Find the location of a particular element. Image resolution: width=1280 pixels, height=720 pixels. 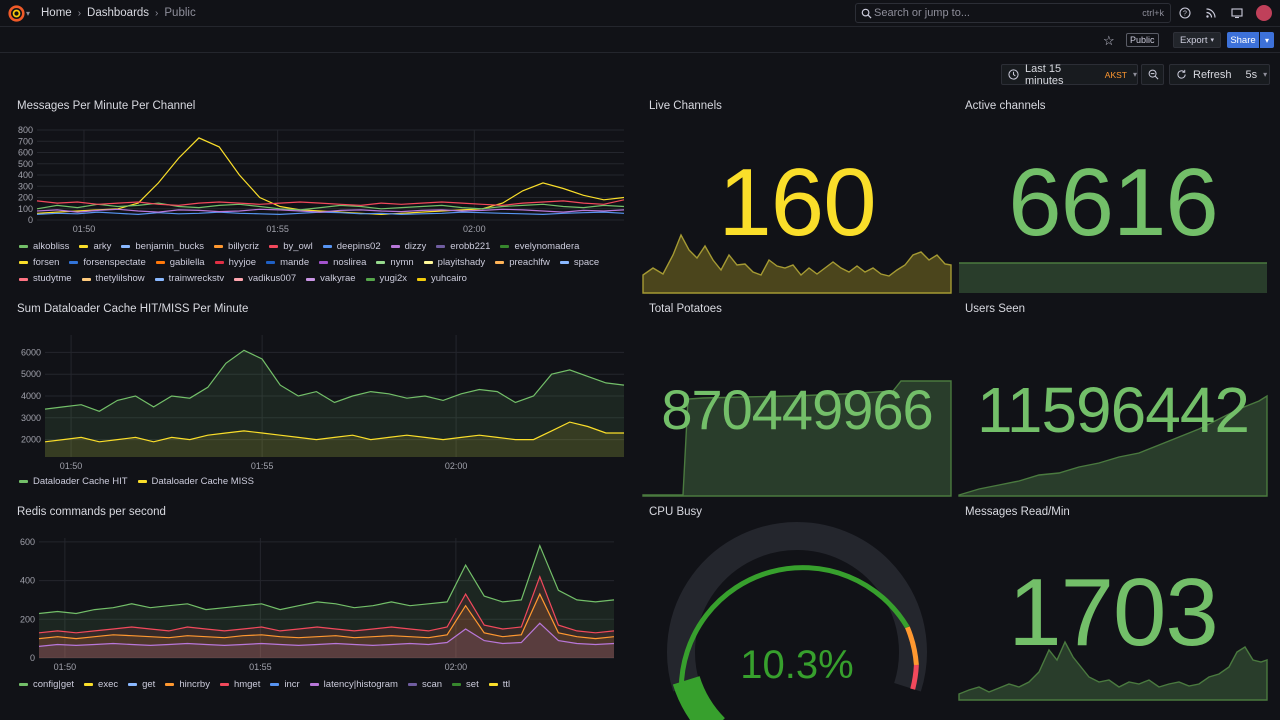

panel-title: CPU Busy is located at coordinates (676, 512).